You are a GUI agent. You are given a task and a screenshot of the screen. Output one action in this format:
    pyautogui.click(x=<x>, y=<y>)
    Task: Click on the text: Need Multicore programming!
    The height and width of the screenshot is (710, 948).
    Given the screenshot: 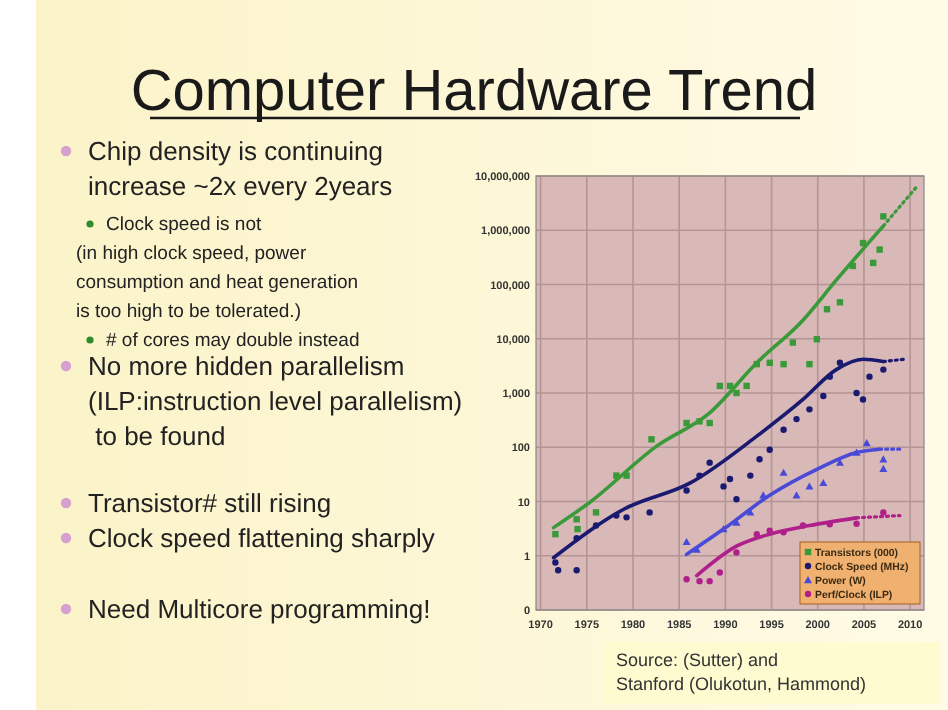 What is the action you would take?
    pyautogui.click(x=259, y=609)
    